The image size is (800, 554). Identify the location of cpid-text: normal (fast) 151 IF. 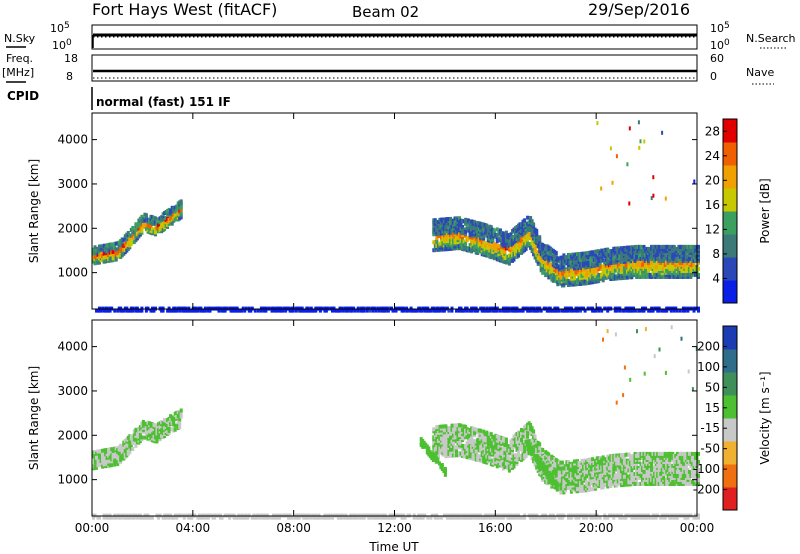
(163, 102).